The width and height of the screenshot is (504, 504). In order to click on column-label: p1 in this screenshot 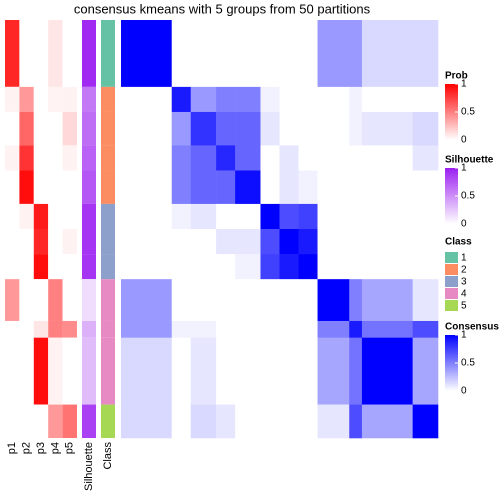, I will do `click(12, 448)`.